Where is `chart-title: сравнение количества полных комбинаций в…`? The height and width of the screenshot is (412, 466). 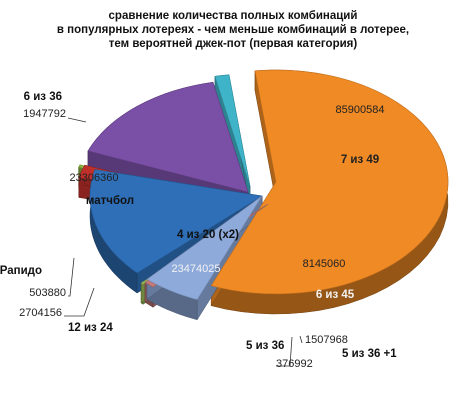
chart-title: сравнение количества полных комбинаций в… is located at coordinates (233, 30).